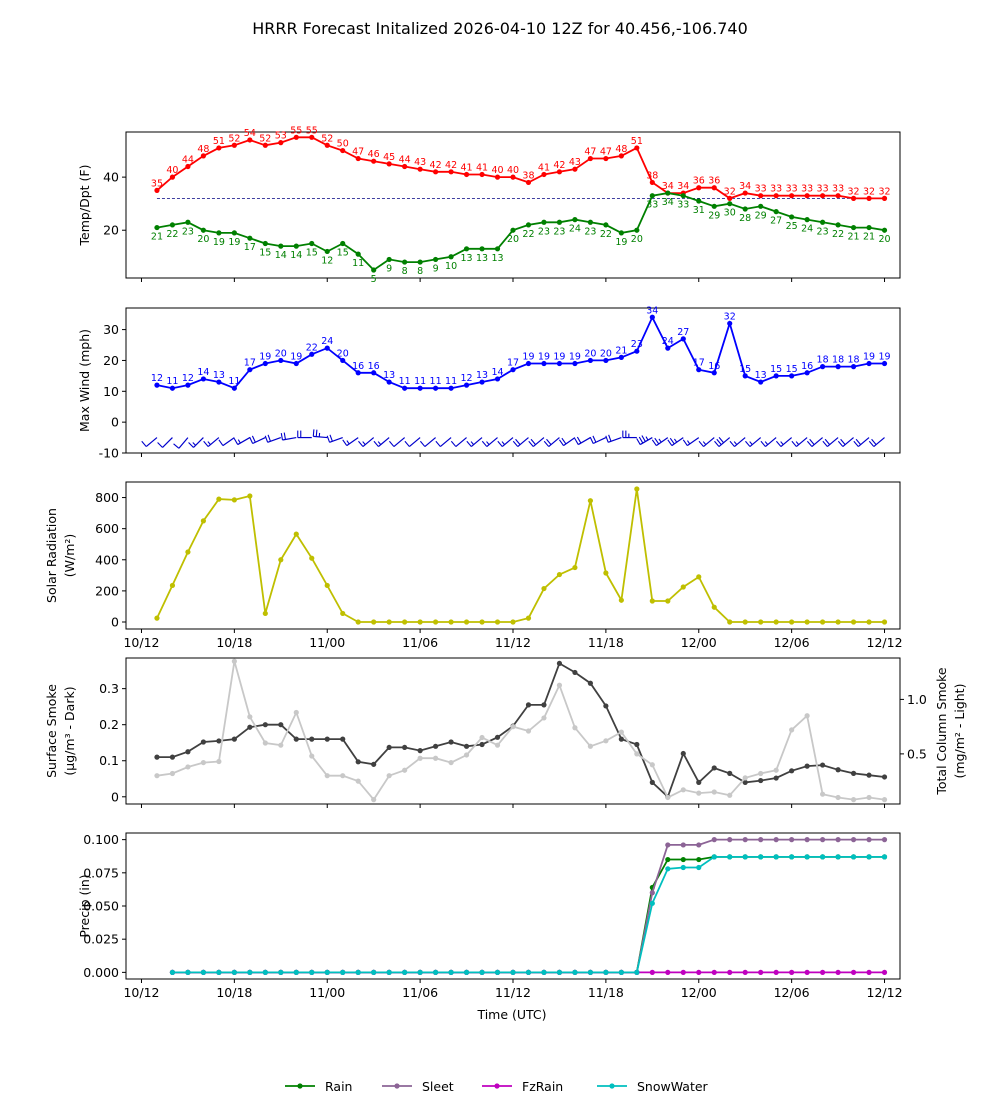 This screenshot has width=1000, height=1100. Describe the element at coordinates (188, 160) in the screenshot. I see `data-label: 44` at that location.